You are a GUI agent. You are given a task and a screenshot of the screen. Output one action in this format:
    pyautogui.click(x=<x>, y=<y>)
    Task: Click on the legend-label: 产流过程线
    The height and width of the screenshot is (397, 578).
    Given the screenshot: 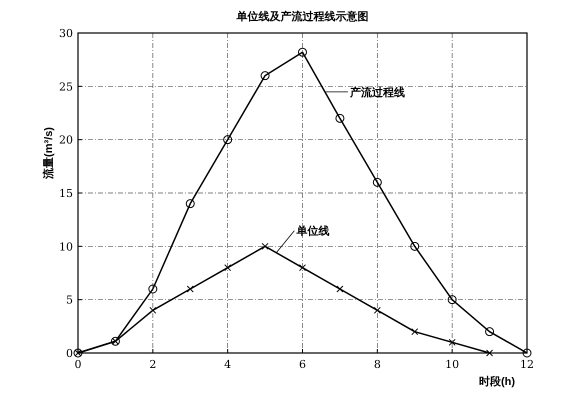 What is the action you would take?
    pyautogui.click(x=376, y=92)
    